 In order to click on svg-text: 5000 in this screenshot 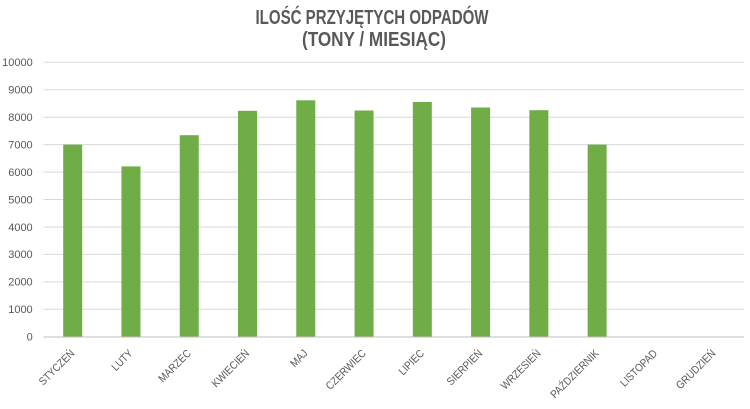, I will do `click(20, 200)`.